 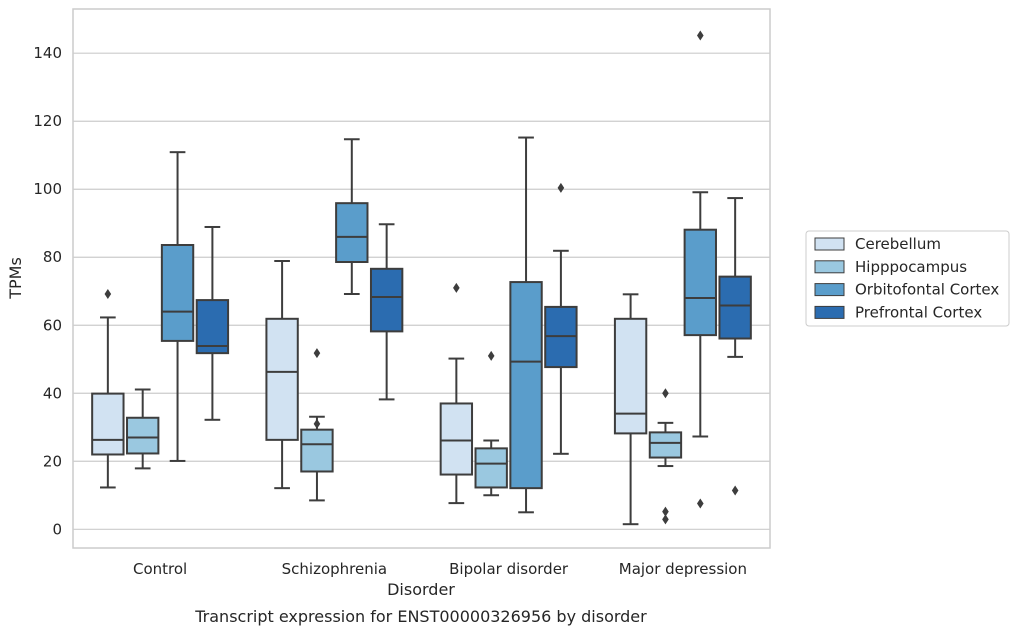 I want to click on y-tick-label: 100, so click(x=47, y=189).